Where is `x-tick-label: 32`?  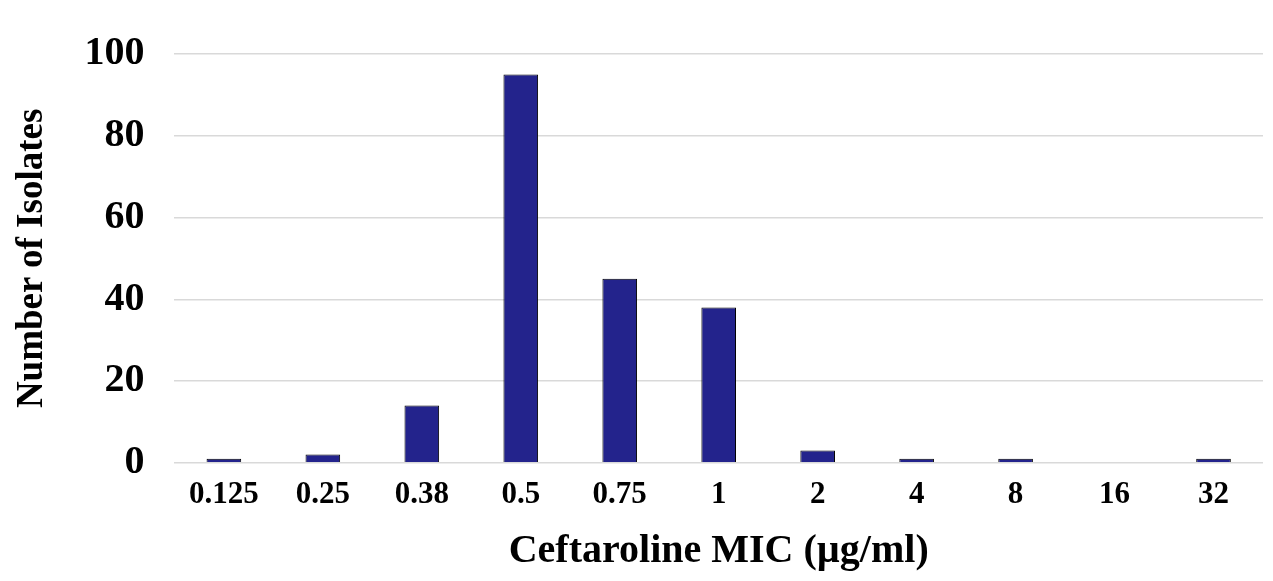
x-tick-label: 32 is located at coordinates (1214, 493).